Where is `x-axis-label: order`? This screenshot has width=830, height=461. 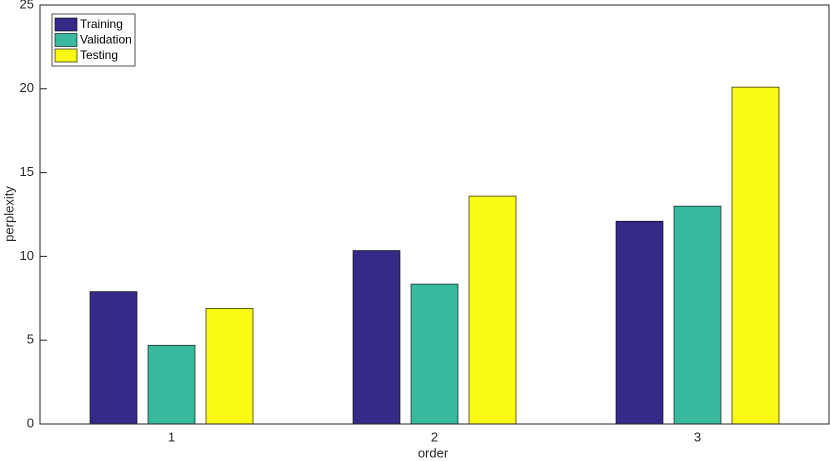 x-axis-label: order is located at coordinates (433, 452).